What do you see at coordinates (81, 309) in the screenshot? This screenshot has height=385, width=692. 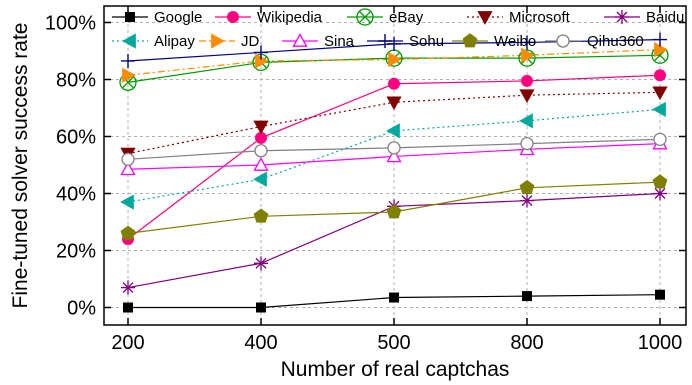 I see `y-tick-label: 0%` at bounding box center [81, 309].